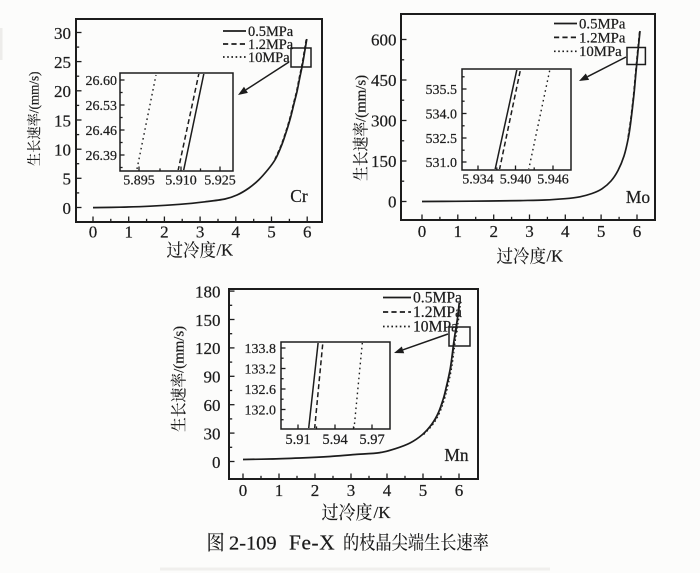  I want to click on svg-text: 300, so click(384, 121).